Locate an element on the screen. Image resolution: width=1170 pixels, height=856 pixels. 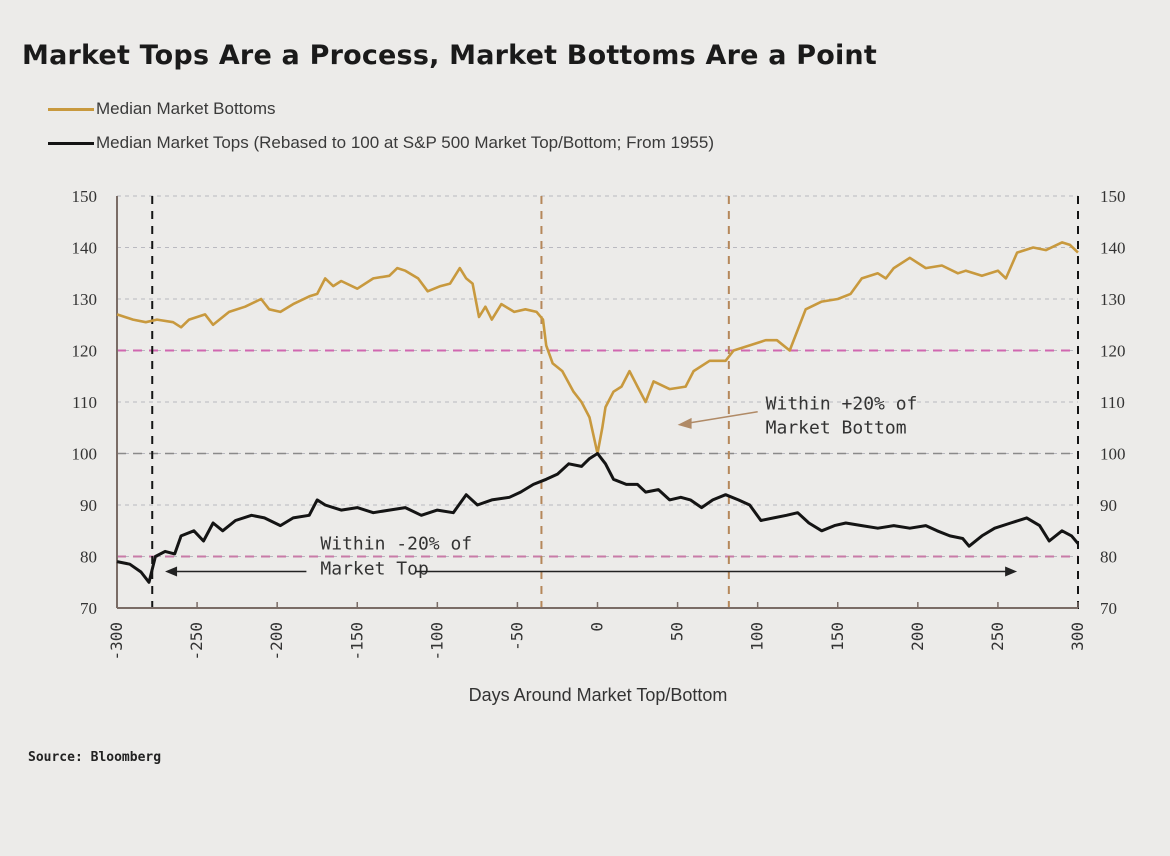
x-tick-label: -300 is located at coordinates (116, 641).